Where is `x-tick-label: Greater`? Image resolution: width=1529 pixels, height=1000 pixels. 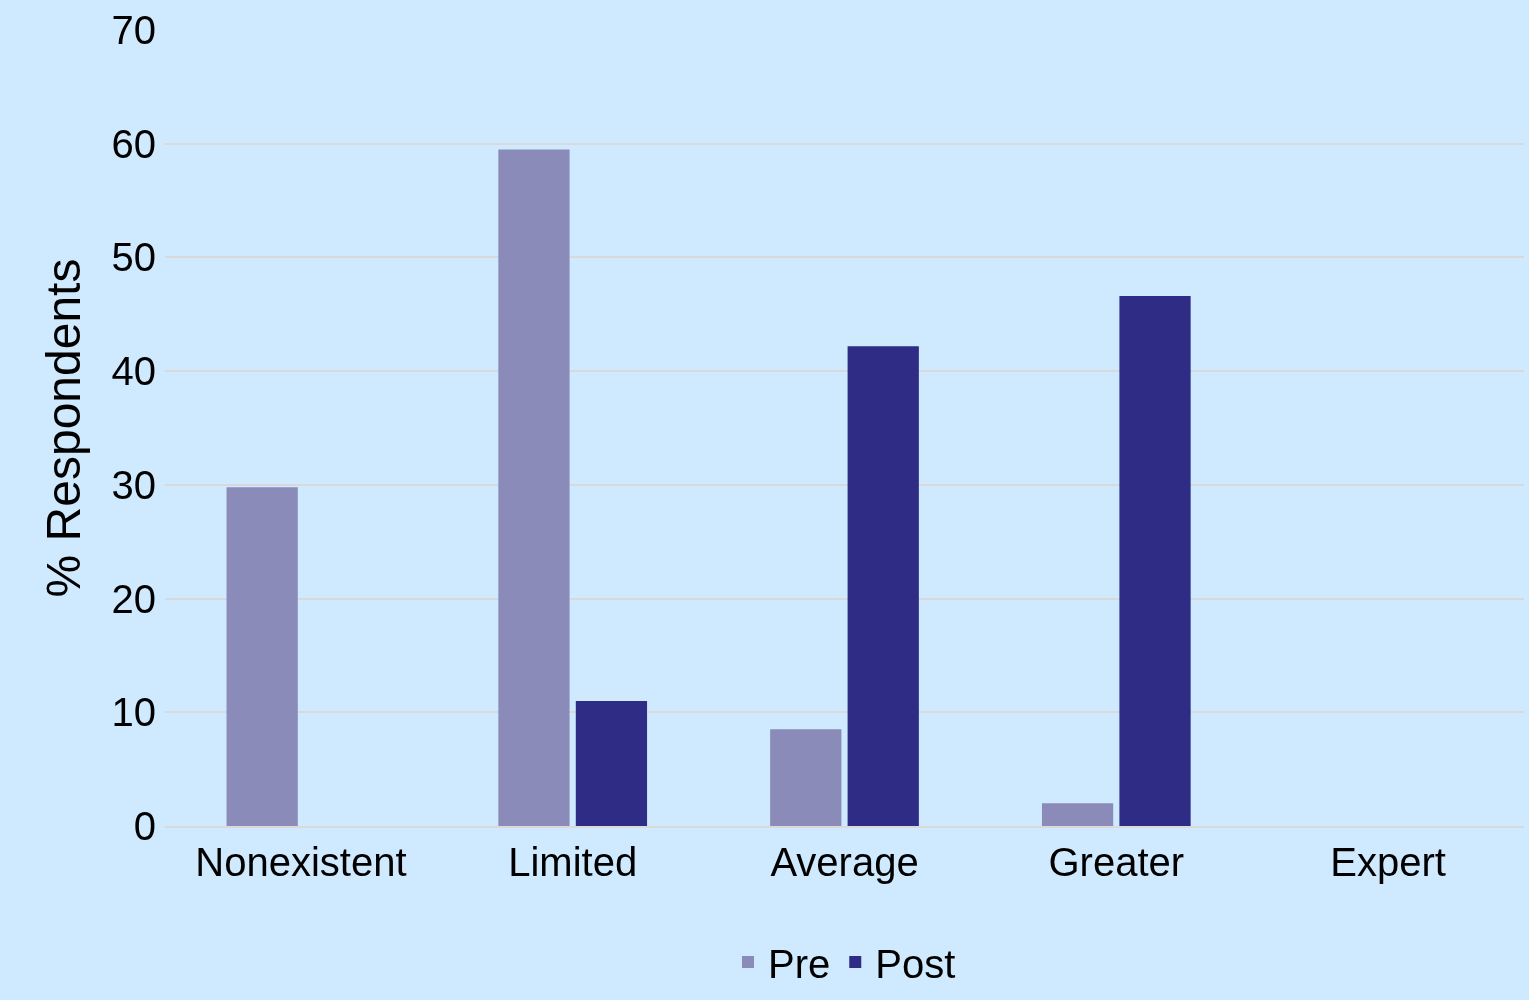
x-tick-label: Greater is located at coordinates (1116, 862).